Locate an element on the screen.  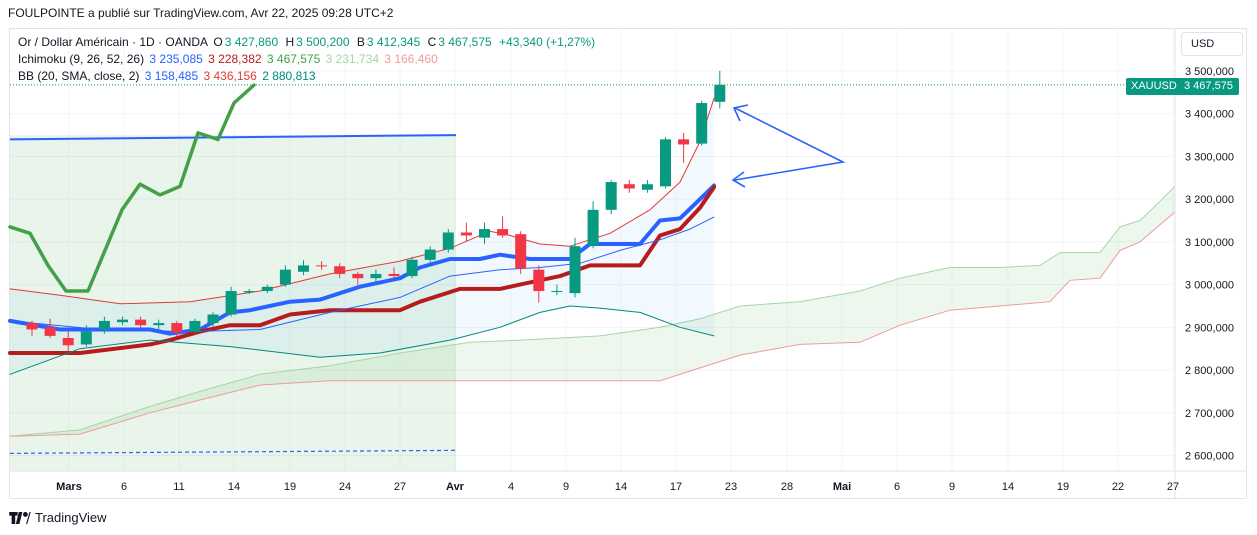
arrow-shape is located at coordinates (790, 144).